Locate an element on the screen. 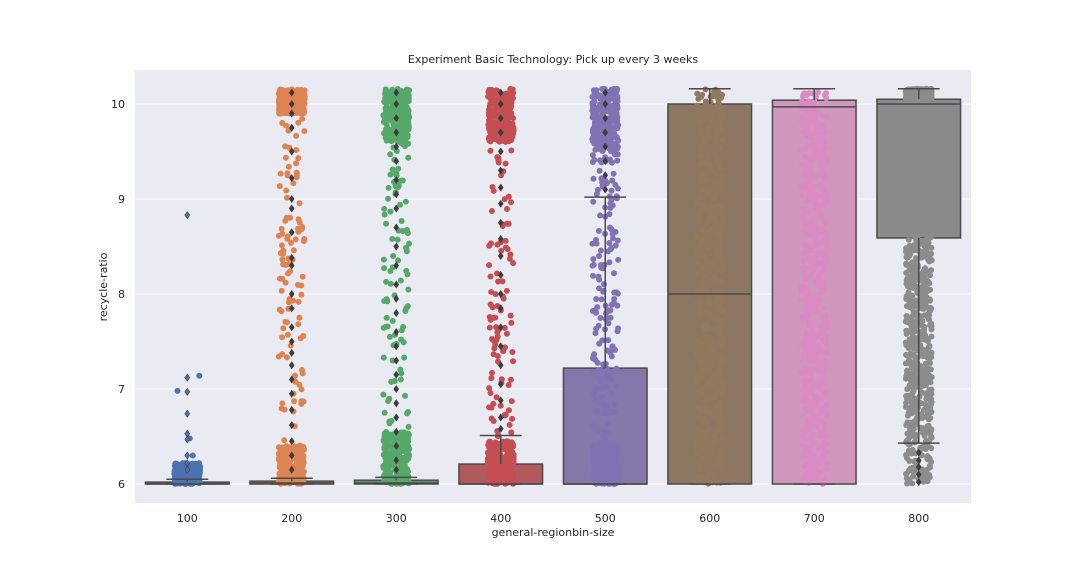  x-tick-label: 800 is located at coordinates (918, 518).